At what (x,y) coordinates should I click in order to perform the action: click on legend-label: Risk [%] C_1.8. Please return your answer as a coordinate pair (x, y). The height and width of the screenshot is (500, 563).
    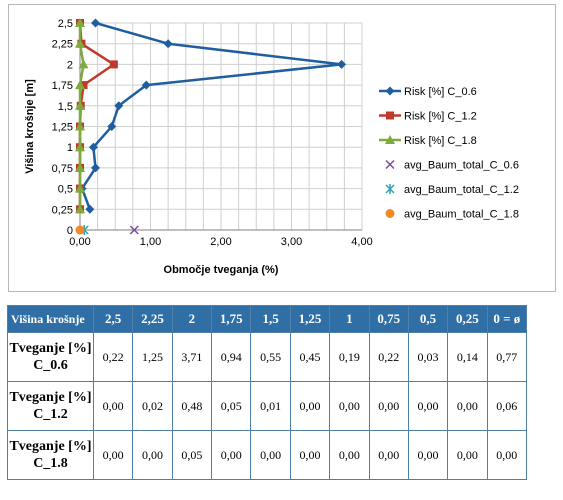
    Looking at the image, I should click on (440, 141).